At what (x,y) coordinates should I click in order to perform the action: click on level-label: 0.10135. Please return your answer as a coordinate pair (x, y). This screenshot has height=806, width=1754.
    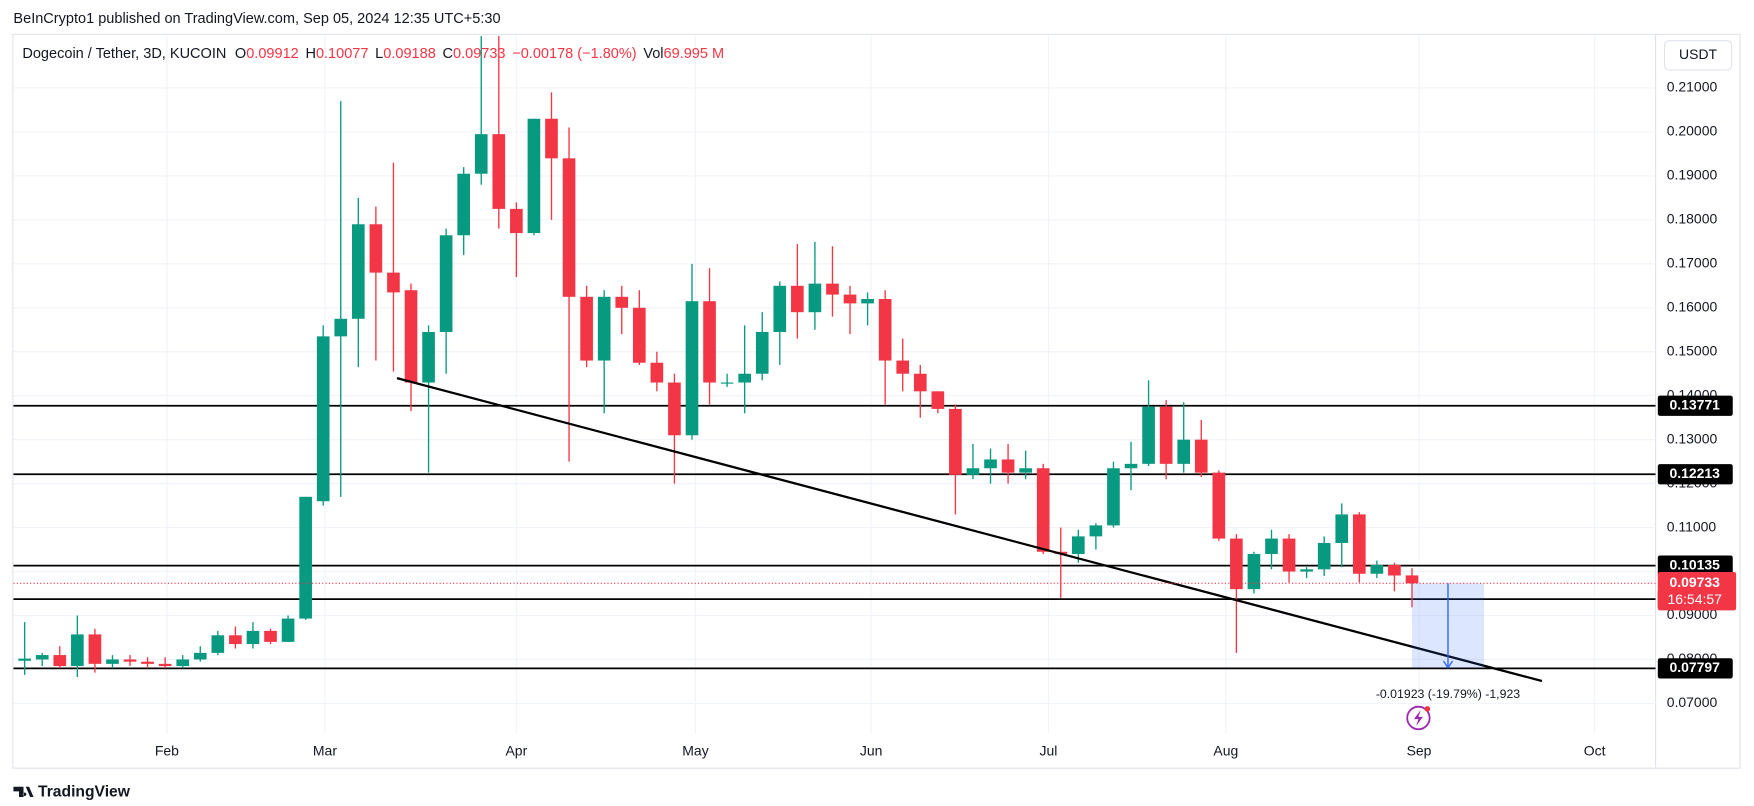
    Looking at the image, I should click on (1694, 564).